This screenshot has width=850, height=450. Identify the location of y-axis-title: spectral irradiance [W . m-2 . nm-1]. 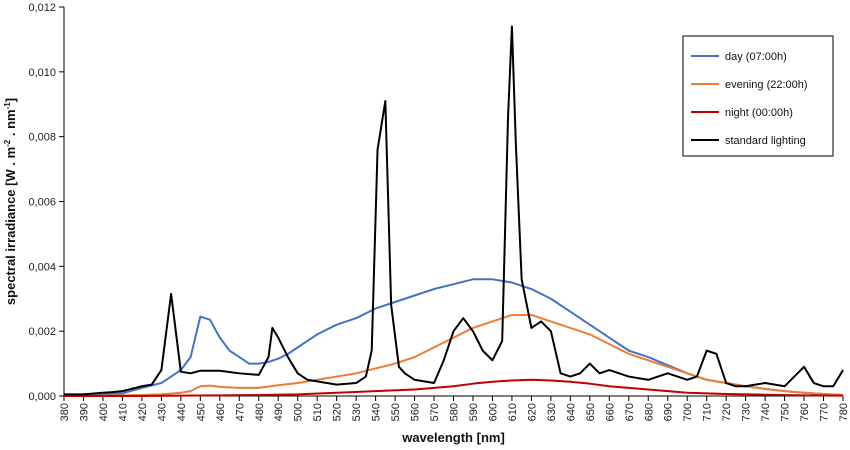
(10, 201).